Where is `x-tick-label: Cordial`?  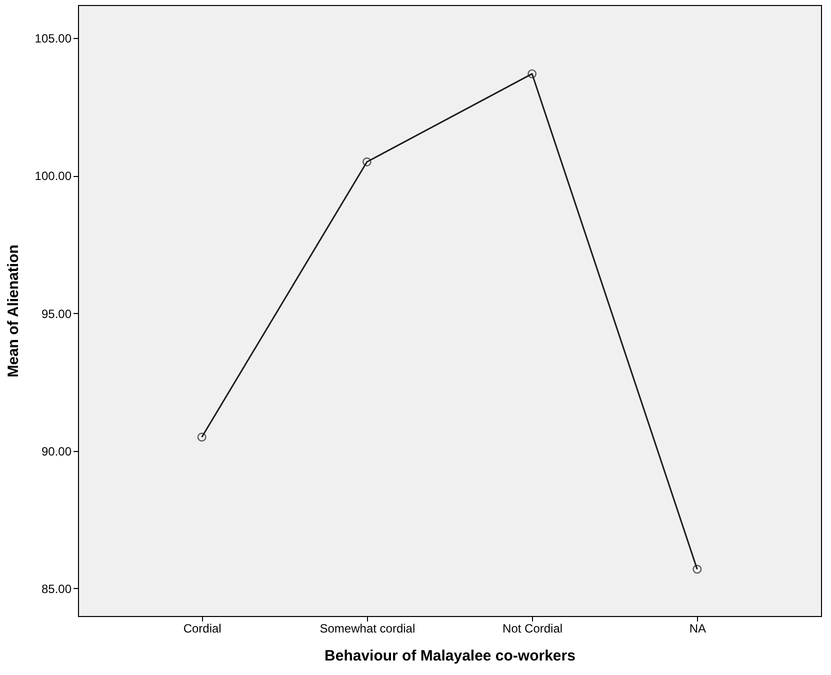
x-tick-label: Cordial is located at coordinates (202, 629).